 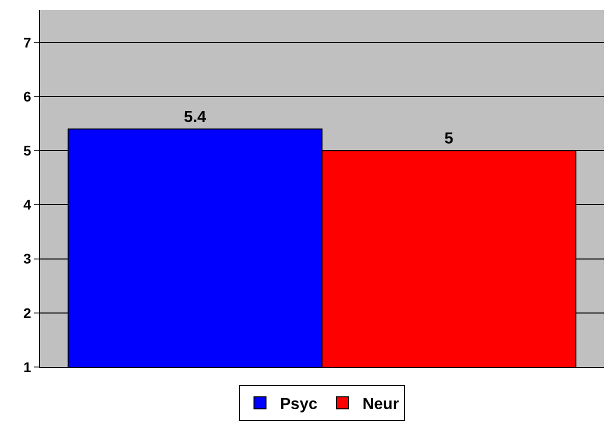 I want to click on y-tick-label: 2, so click(x=27, y=312).